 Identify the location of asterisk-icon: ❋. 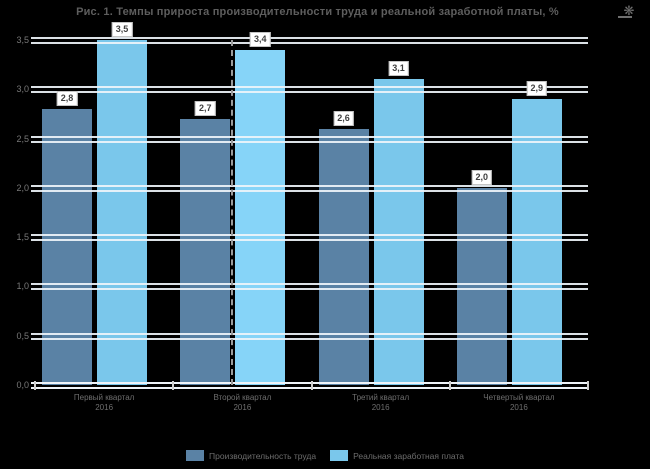
(629, 10).